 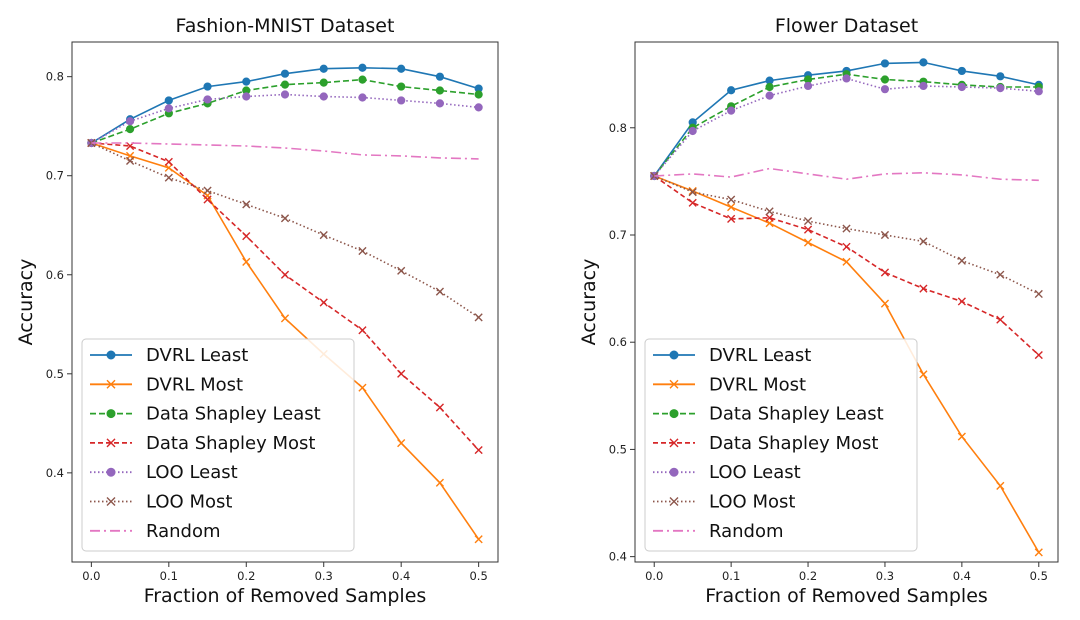 I want to click on x-tick-label: 0.0, so click(x=91, y=576).